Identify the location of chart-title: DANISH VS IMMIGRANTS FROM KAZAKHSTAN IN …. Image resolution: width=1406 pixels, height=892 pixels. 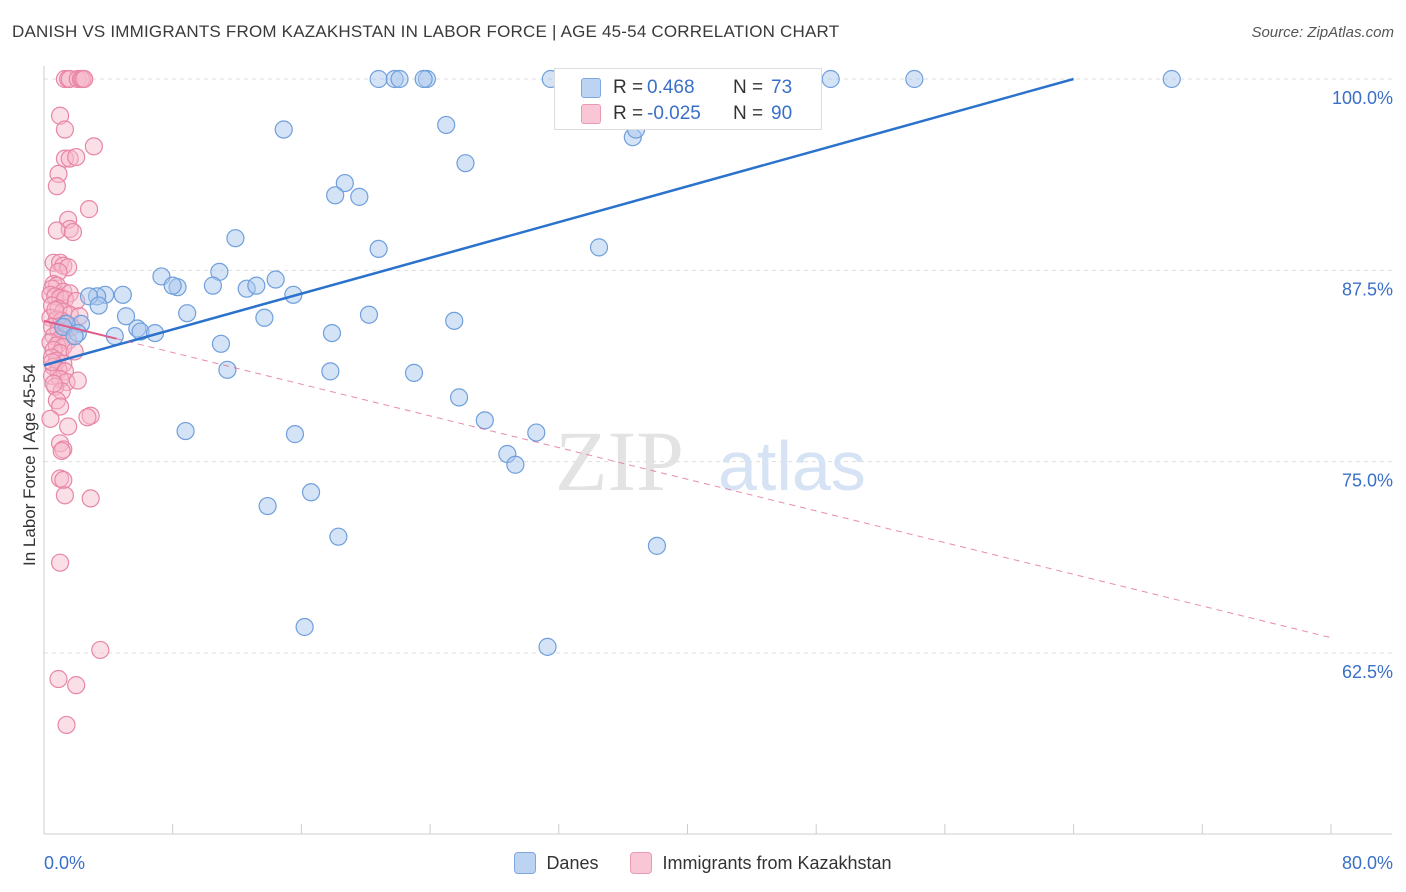
(426, 31).